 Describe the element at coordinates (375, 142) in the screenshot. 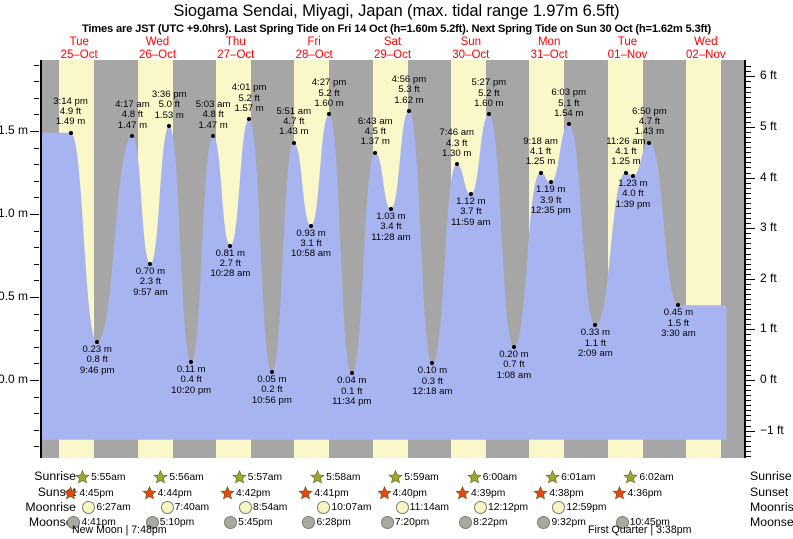

I see `tide-label-line-3: 1.37 m` at that location.